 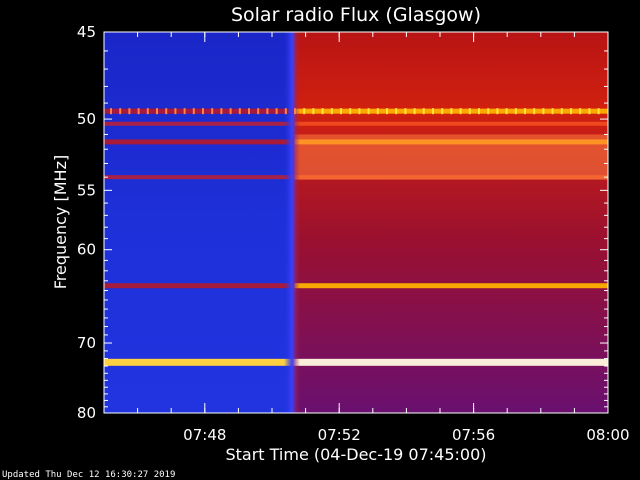 I want to click on burst-emission, so click(x=451, y=157).